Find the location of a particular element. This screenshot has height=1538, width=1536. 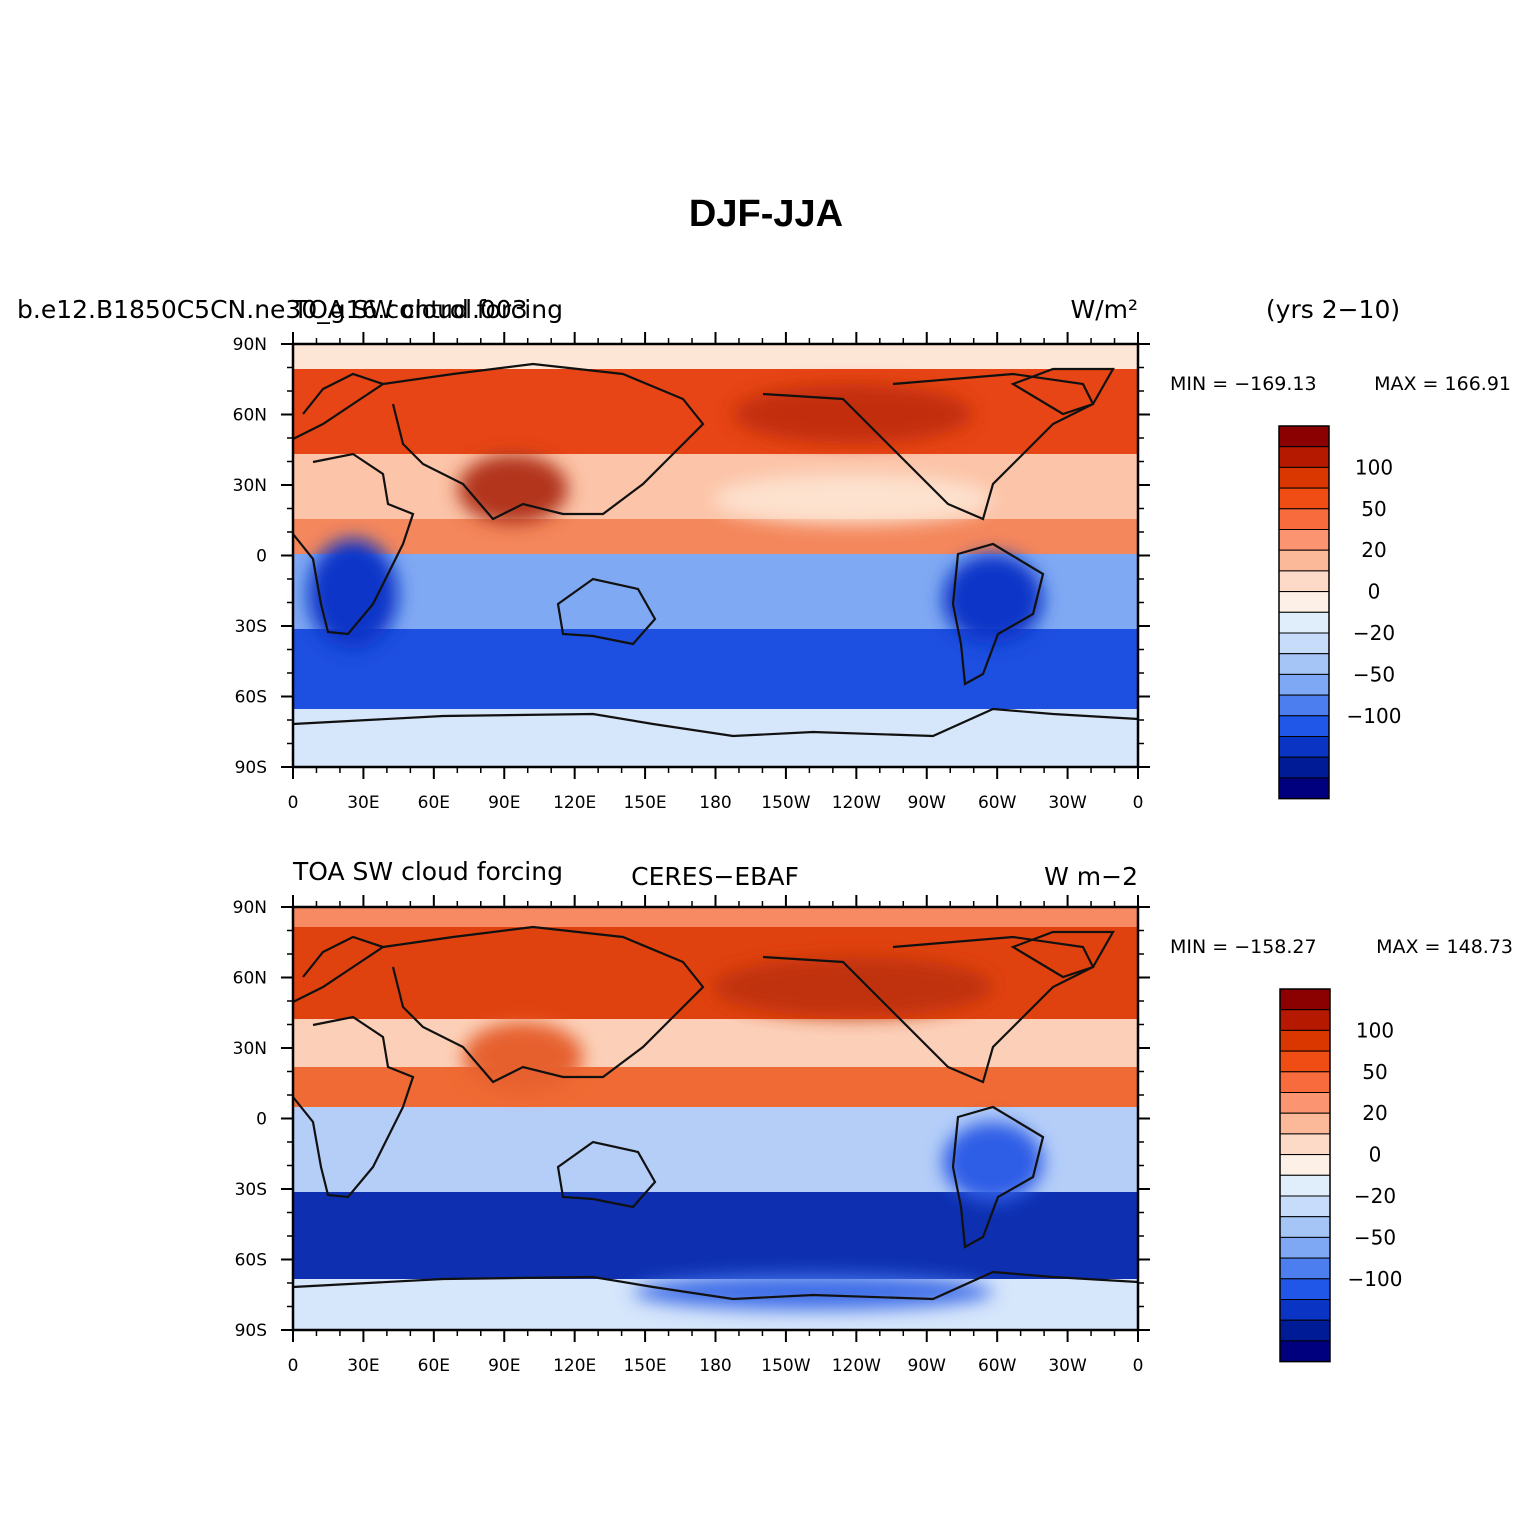

feature-pacific-sub is located at coordinates (853, 499).